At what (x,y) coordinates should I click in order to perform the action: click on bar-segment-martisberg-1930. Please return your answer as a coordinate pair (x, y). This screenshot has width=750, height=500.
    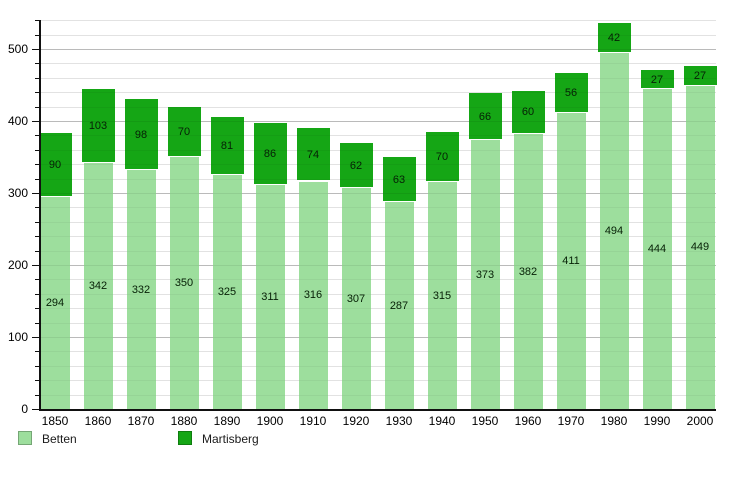
    Looking at the image, I should click on (399, 180).